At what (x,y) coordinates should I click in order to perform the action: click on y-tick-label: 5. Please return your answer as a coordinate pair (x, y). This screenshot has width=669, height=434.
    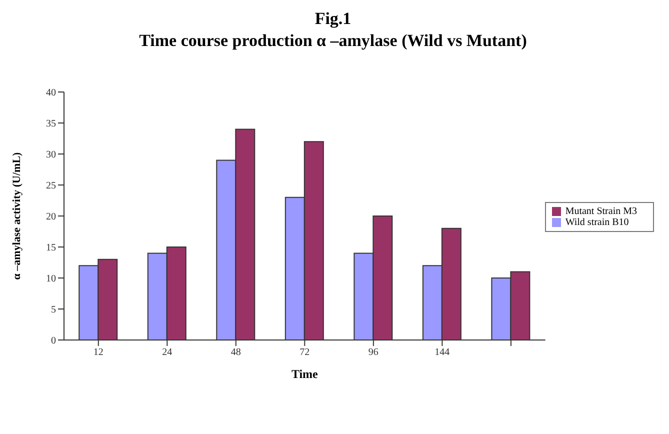
    Looking at the image, I should click on (53, 310).